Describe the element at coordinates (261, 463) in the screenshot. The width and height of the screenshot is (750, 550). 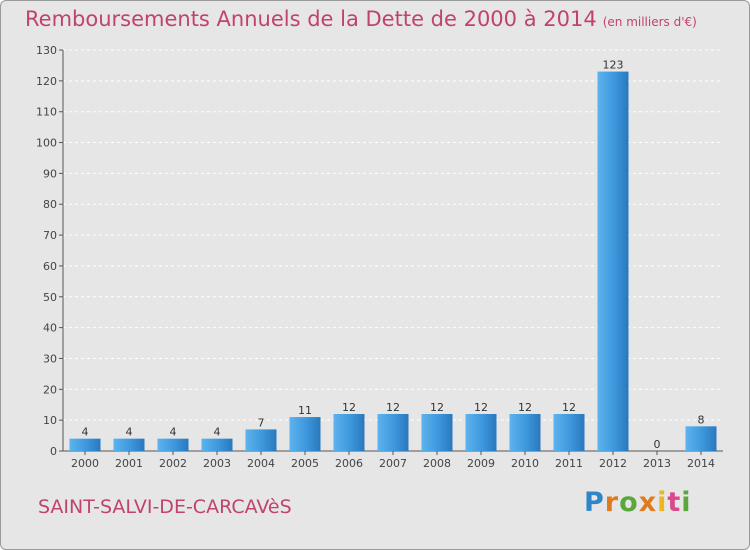
I see `x-tick-label: 2004` at that location.